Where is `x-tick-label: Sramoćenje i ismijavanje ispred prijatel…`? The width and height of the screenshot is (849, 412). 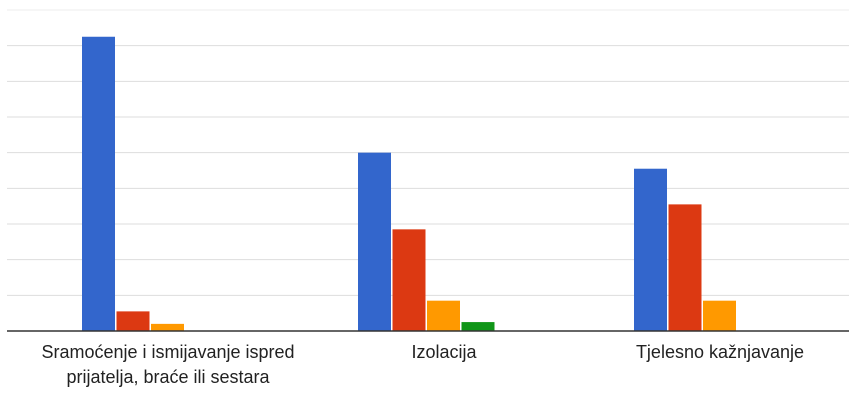
x-tick-label: Sramoćenje i ismijavanje ispred prijatel… is located at coordinates (168, 364).